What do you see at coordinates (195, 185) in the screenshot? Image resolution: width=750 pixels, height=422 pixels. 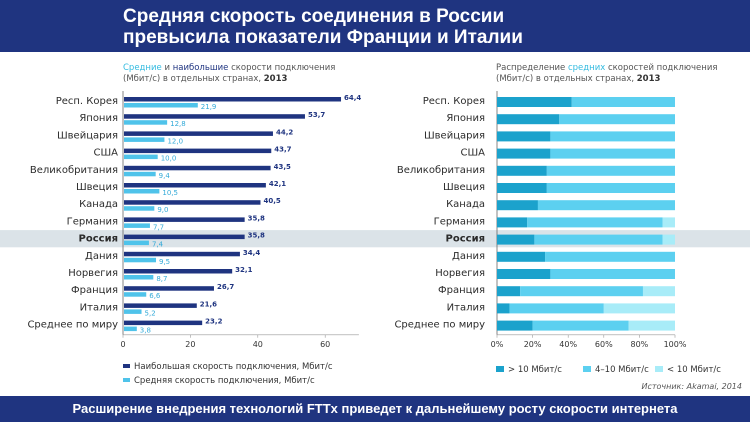 I see `bar-max-швеция` at bounding box center [195, 185].